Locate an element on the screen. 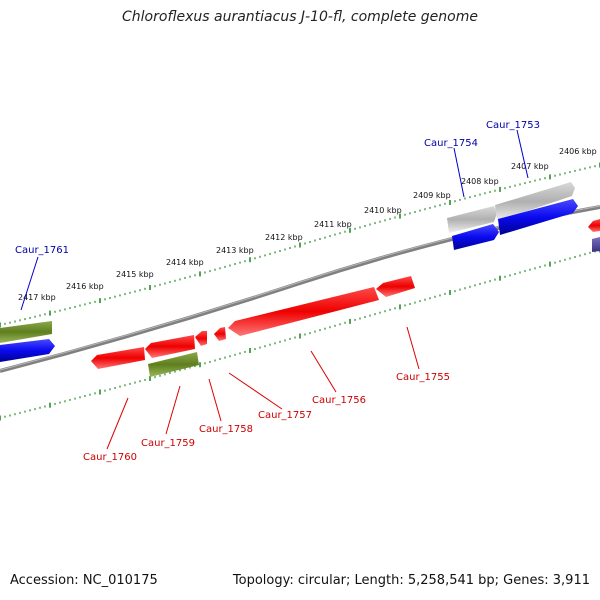 The height and width of the screenshot is (600, 600). scale-label-2416: 2416 kbp is located at coordinates (85, 286).